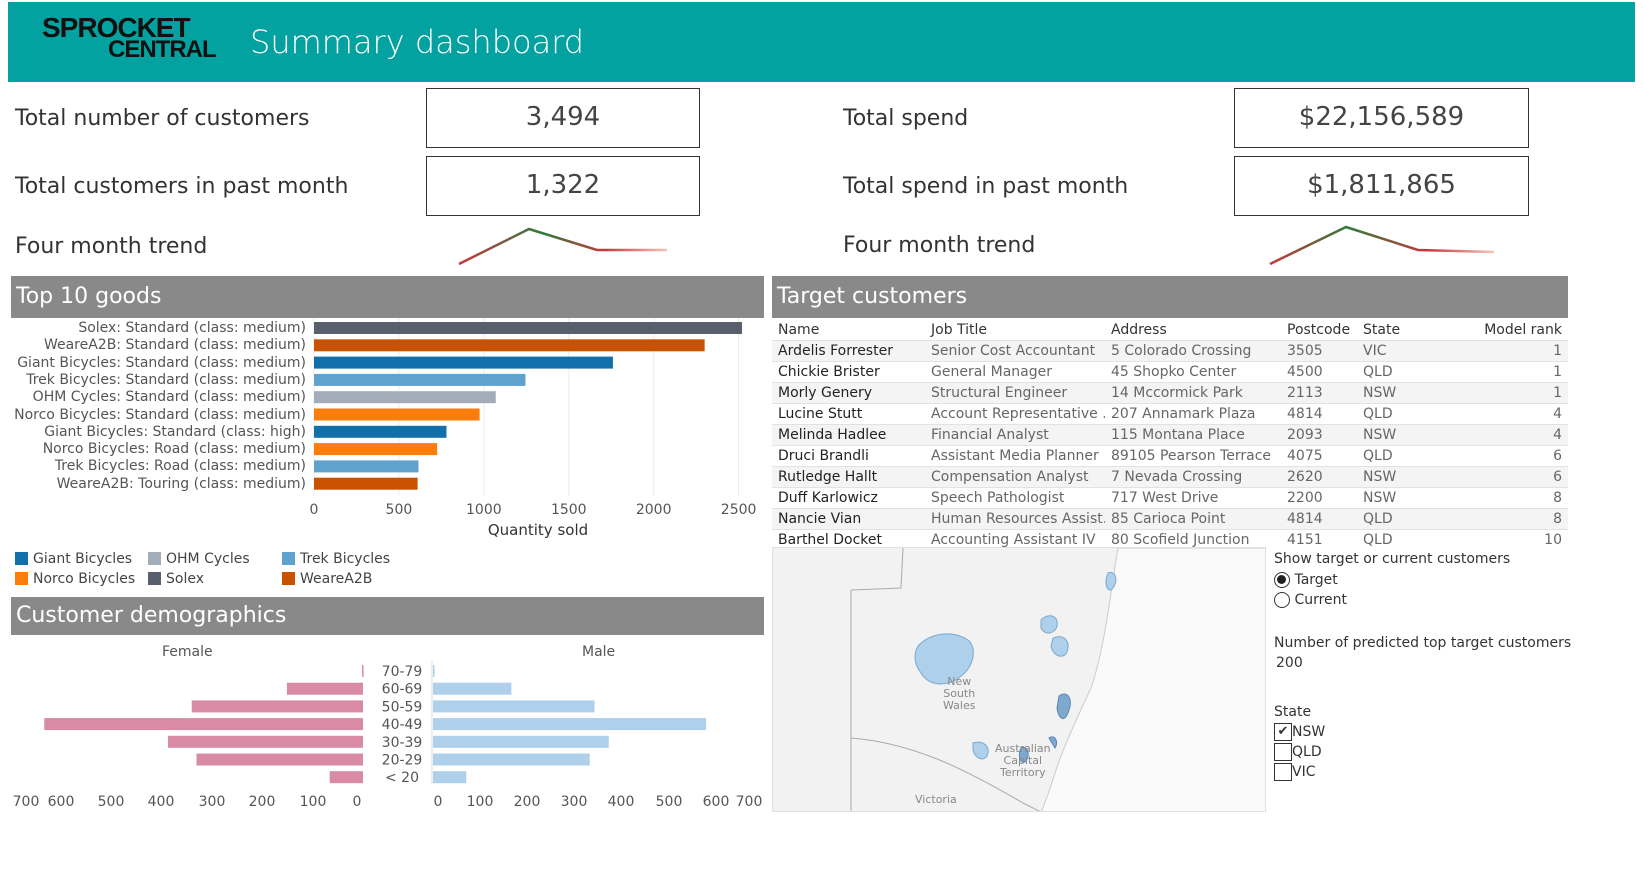 This screenshot has height=881, width=1643. Describe the element at coordinates (262, 802) in the screenshot. I see `female-x-tick: 200` at that location.